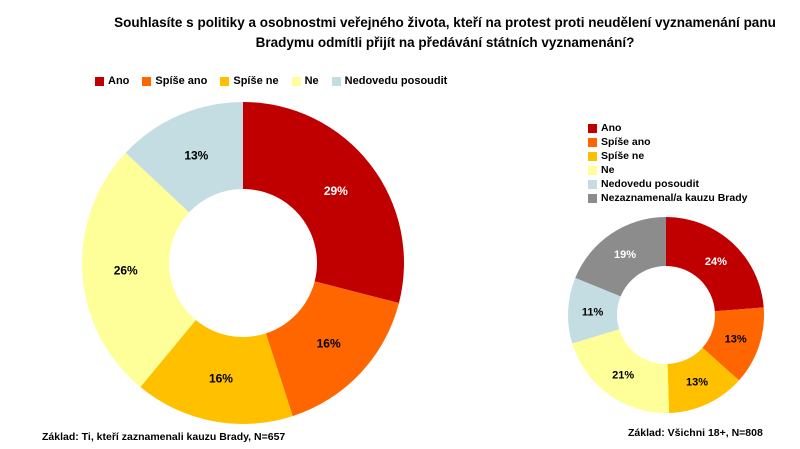  I want to click on slice-label-nezaznamenal-a-kauzu-brady: 19%, so click(625, 255).